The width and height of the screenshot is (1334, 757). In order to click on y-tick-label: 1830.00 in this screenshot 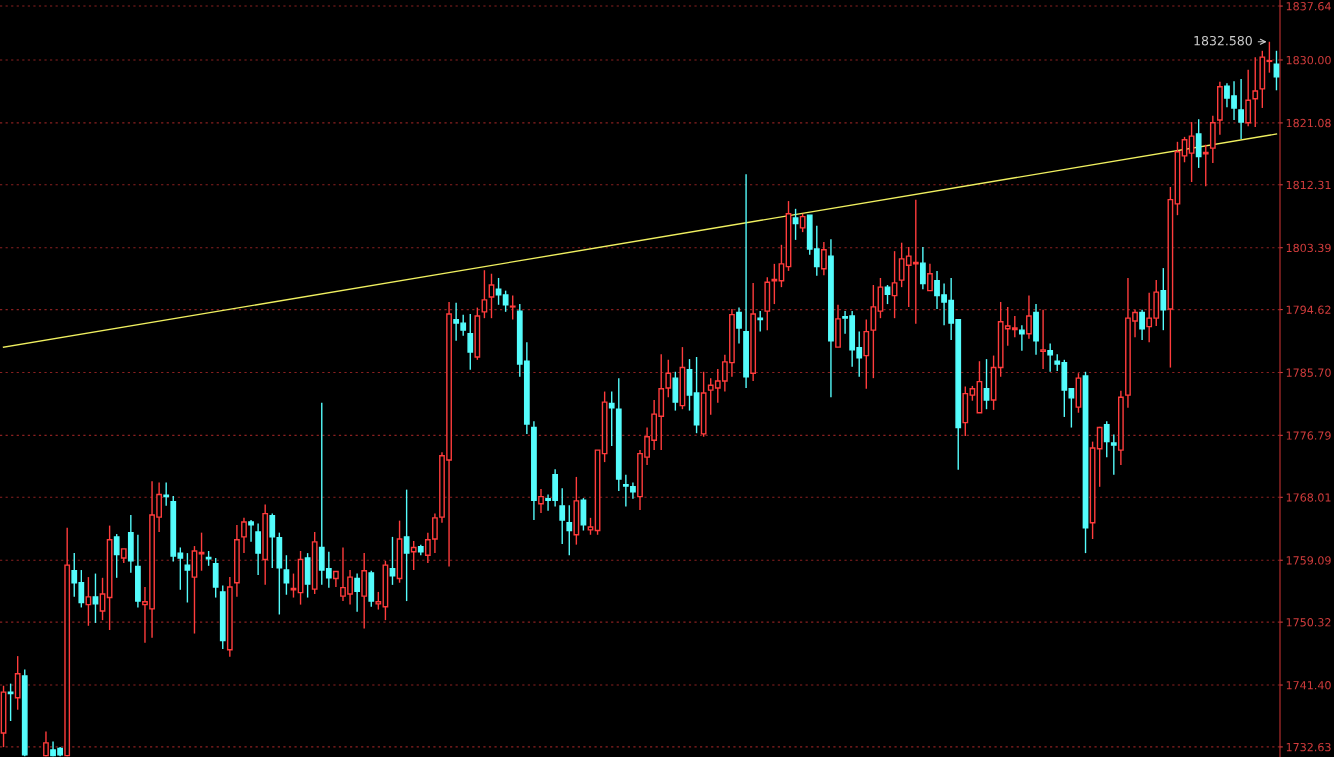, I will do `click(1308, 60)`.